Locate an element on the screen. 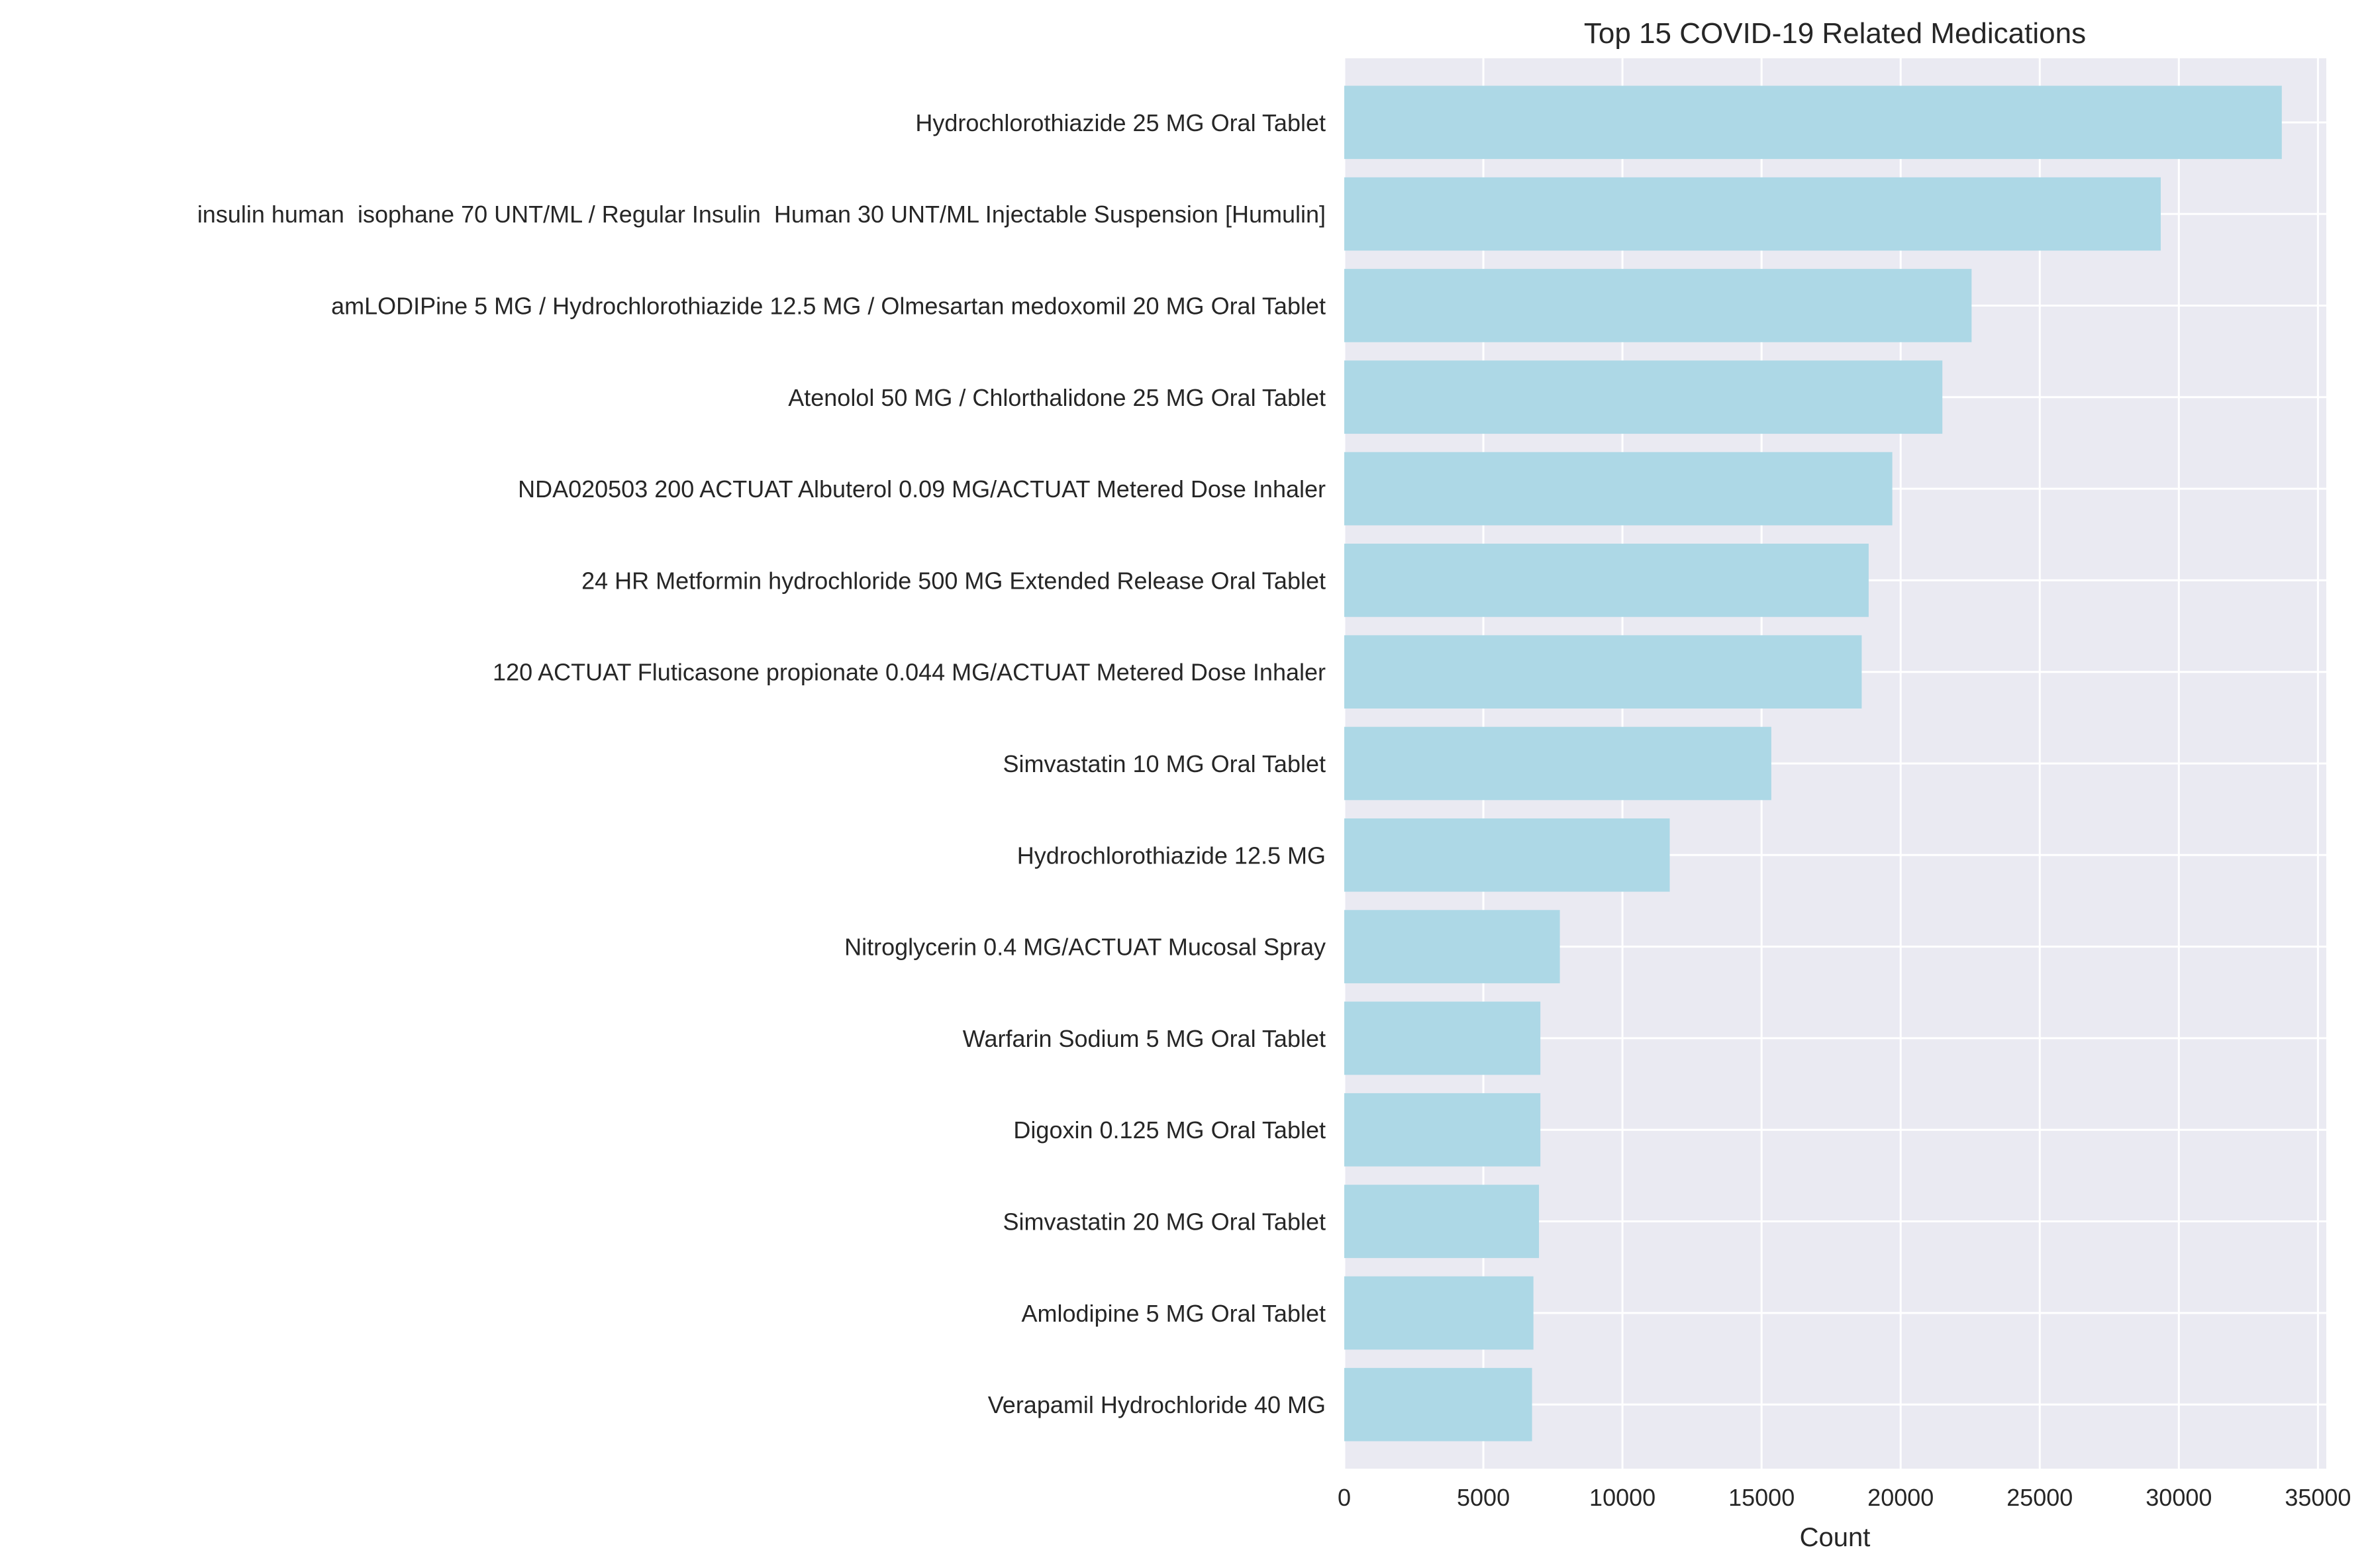 This screenshot has height=1568, width=2370. y-tick-label: Hydrochlorothiazide 12.5 MG is located at coordinates (1171, 855).